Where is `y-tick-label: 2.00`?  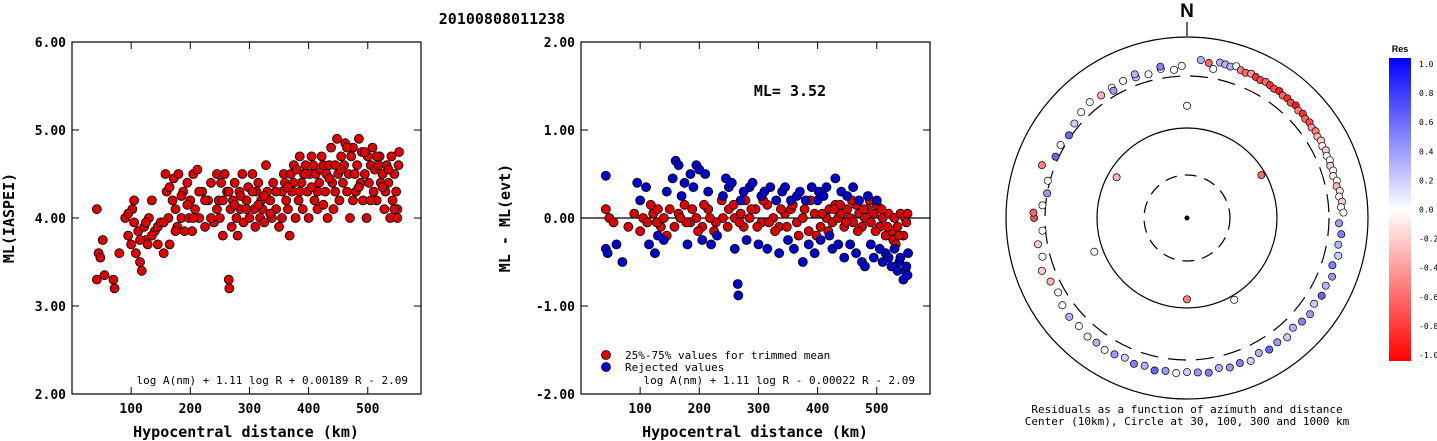
y-tick-label: 2.00 is located at coordinates (559, 43).